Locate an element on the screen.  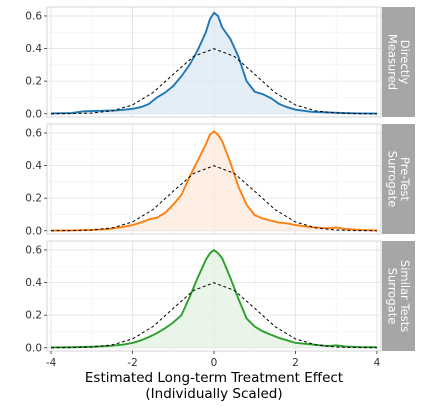
strip-label: DirectlyMeasured is located at coordinates (398, 62).